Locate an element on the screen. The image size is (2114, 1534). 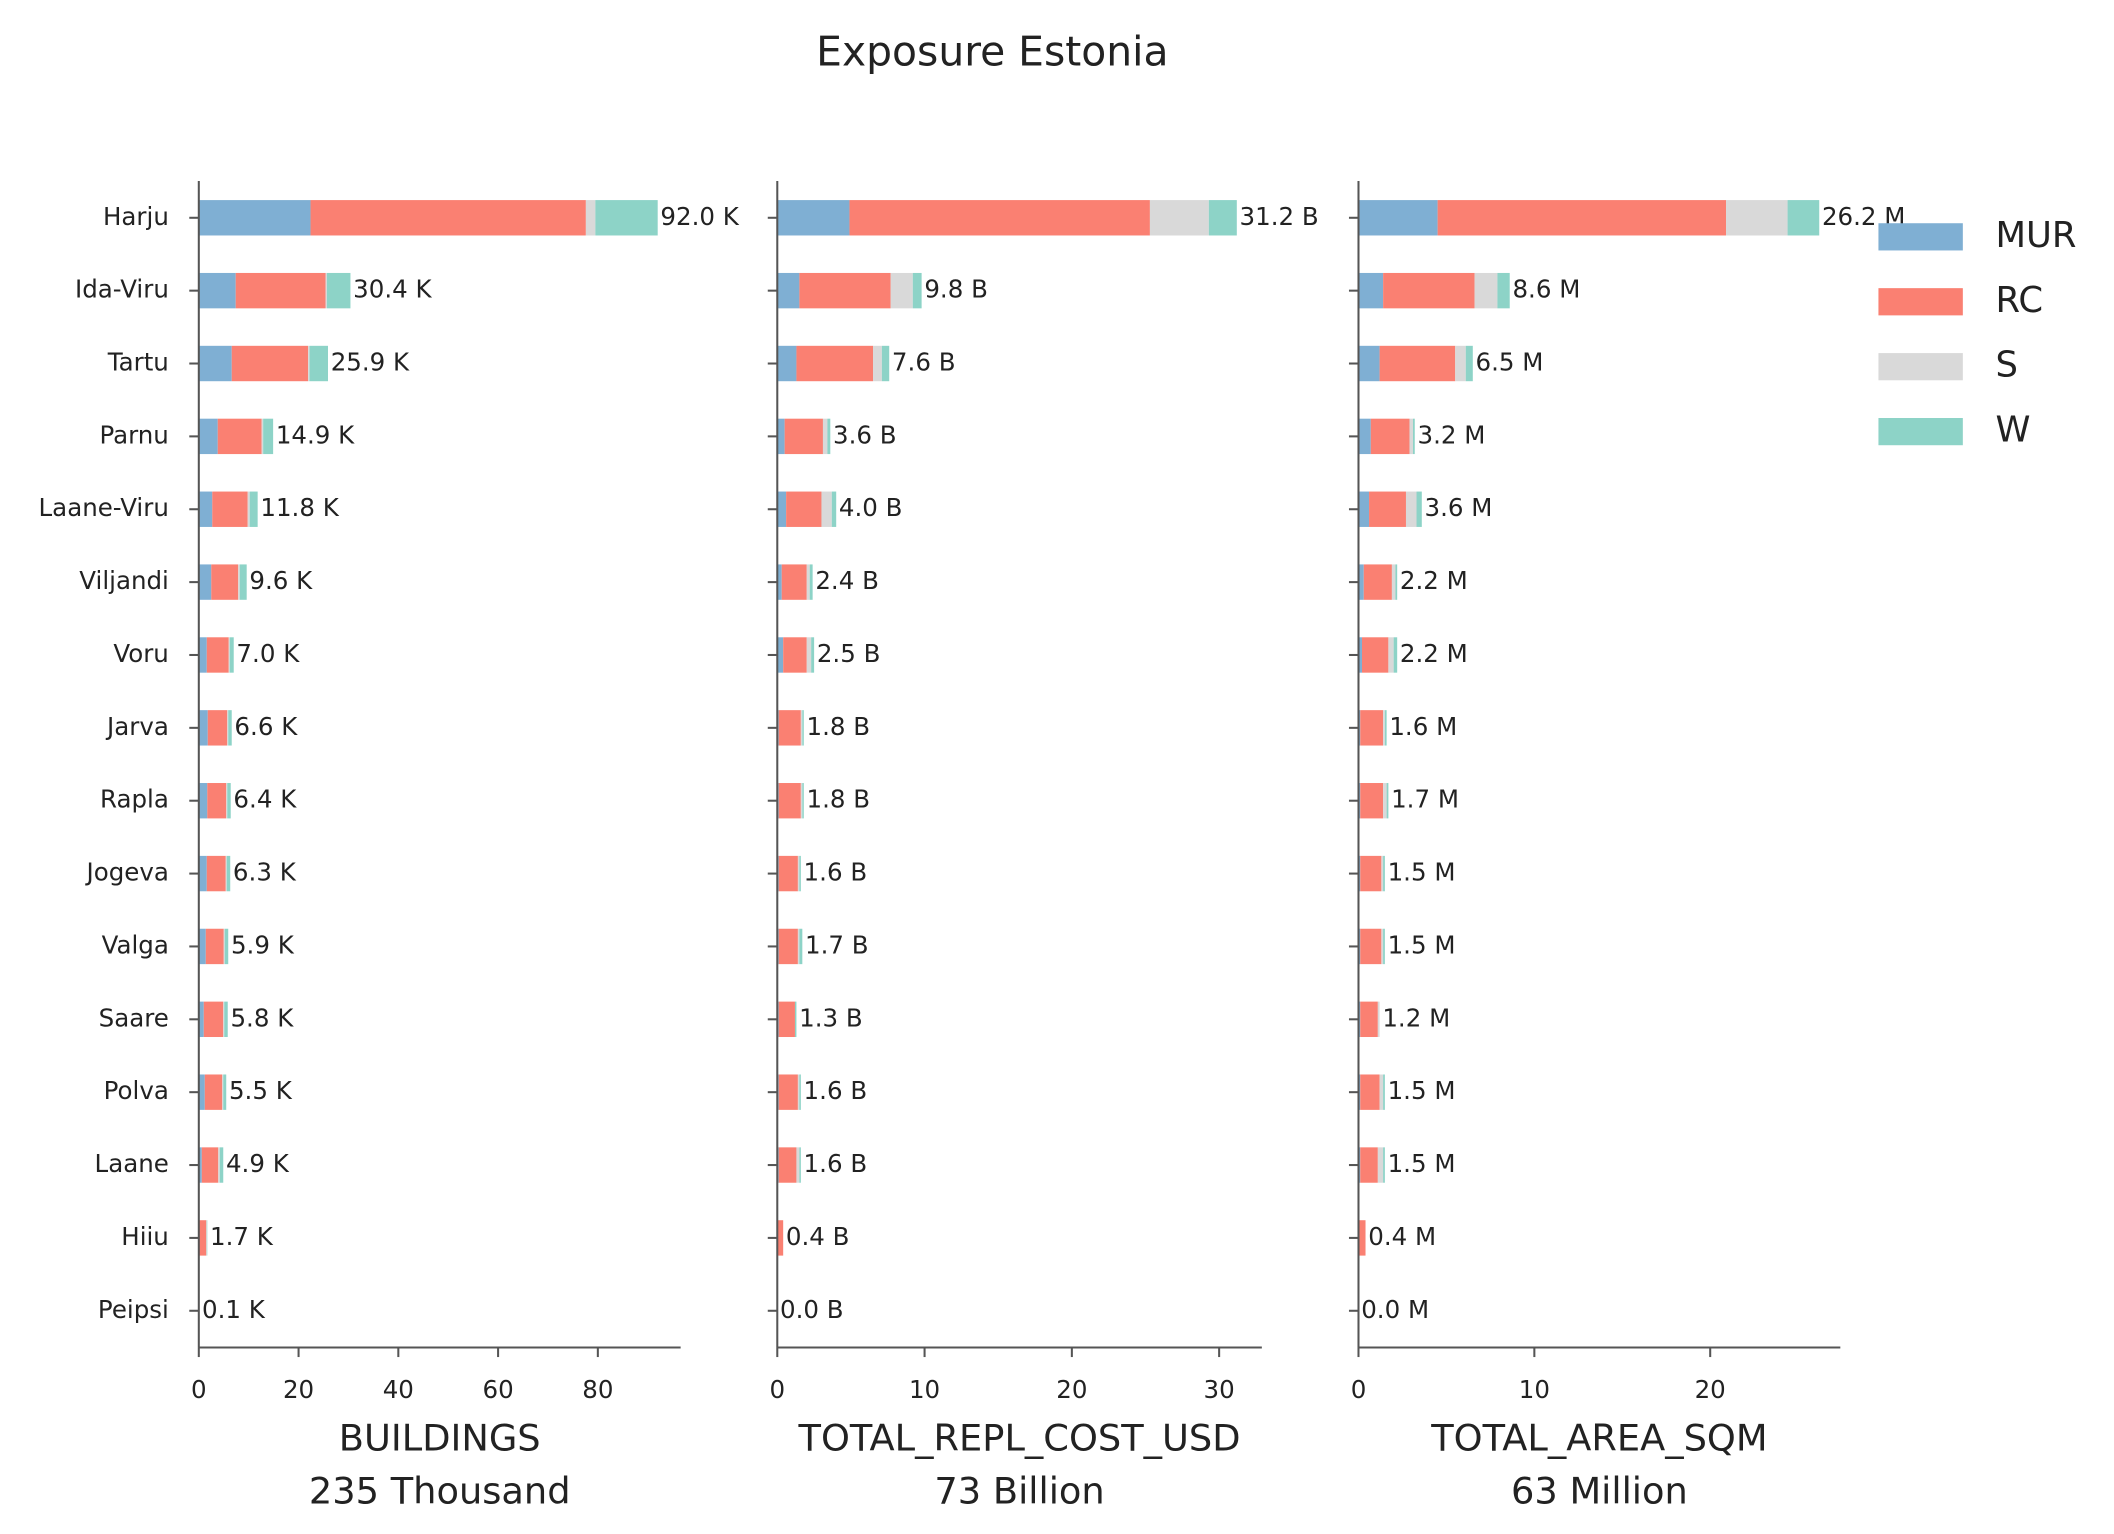
y-tick-label: Rapla is located at coordinates (134, 799).